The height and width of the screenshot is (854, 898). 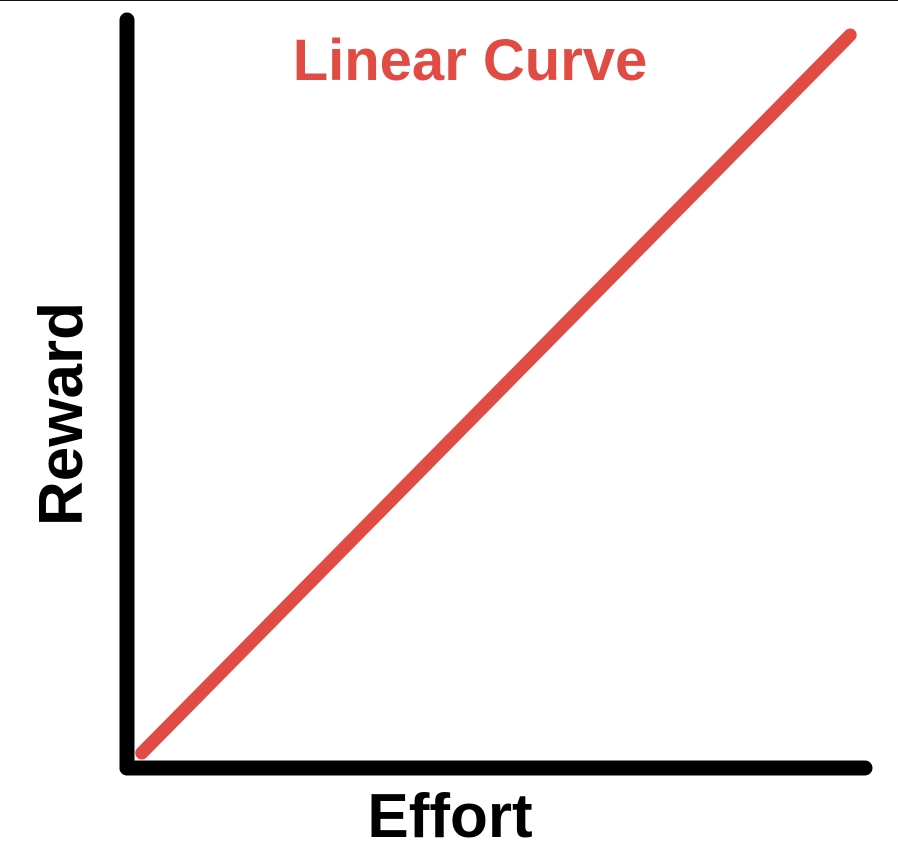 I want to click on top-border-line, so click(x=449, y=0).